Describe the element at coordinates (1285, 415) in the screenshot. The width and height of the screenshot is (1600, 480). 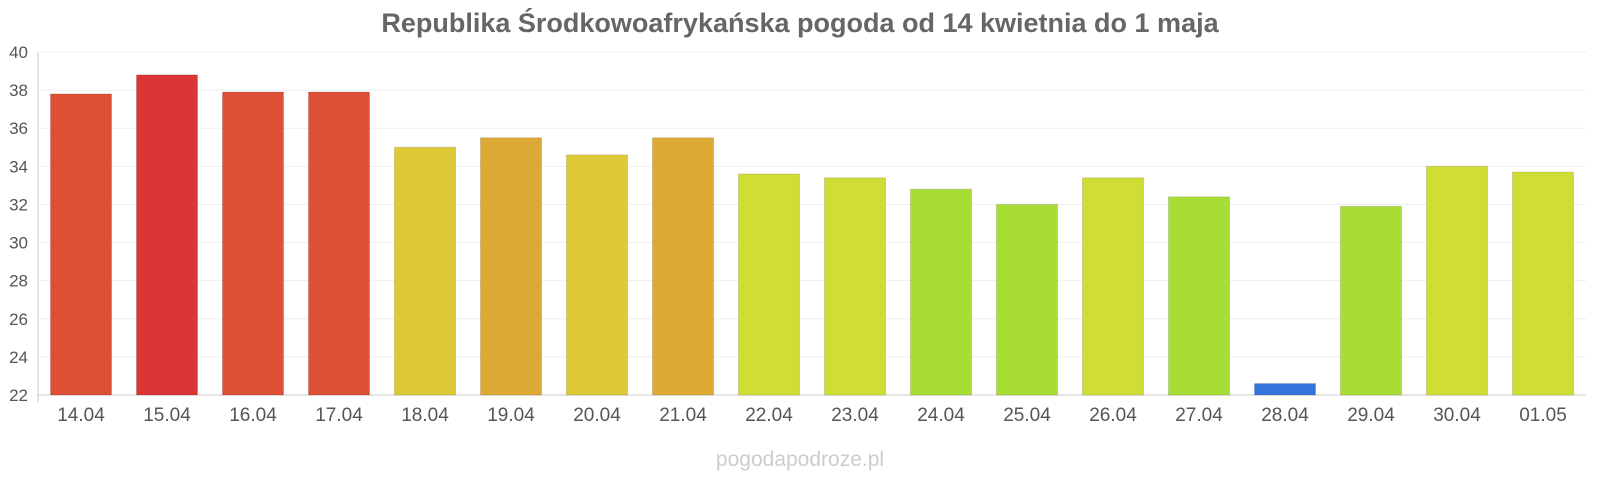
I see `x-tick-label: 28.04` at that location.